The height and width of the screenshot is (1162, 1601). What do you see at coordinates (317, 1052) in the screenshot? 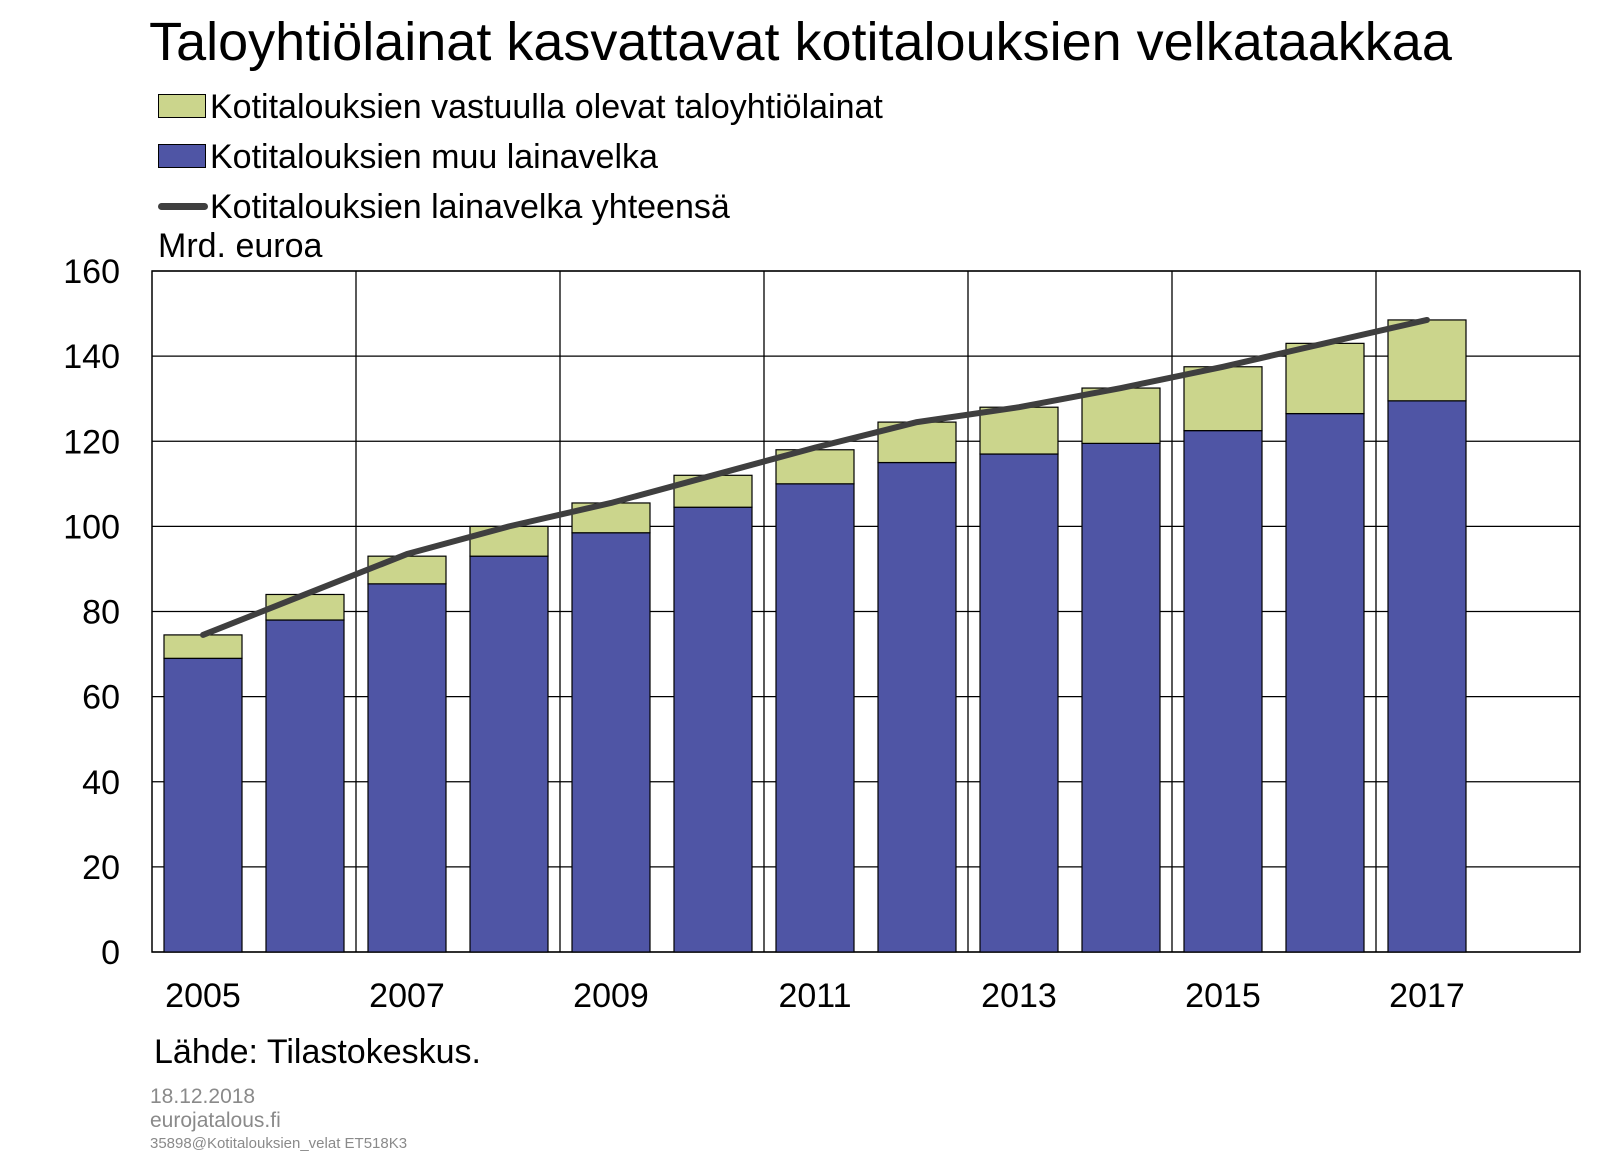
I see `source-note: Lähde: Tilastokeskus.` at bounding box center [317, 1052].